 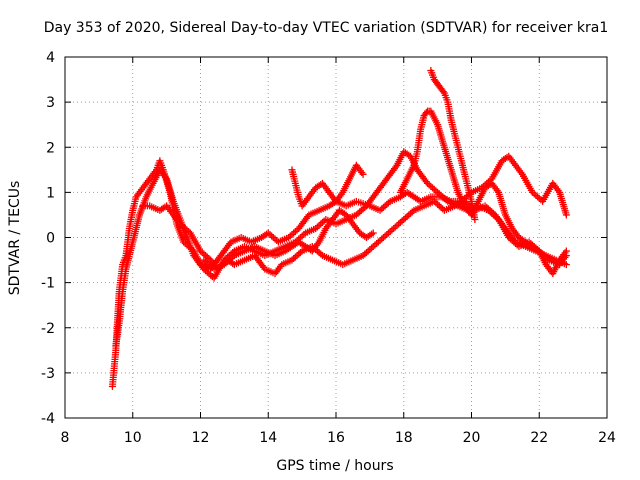 I want to click on series-track-g, so click(x=483, y=192).